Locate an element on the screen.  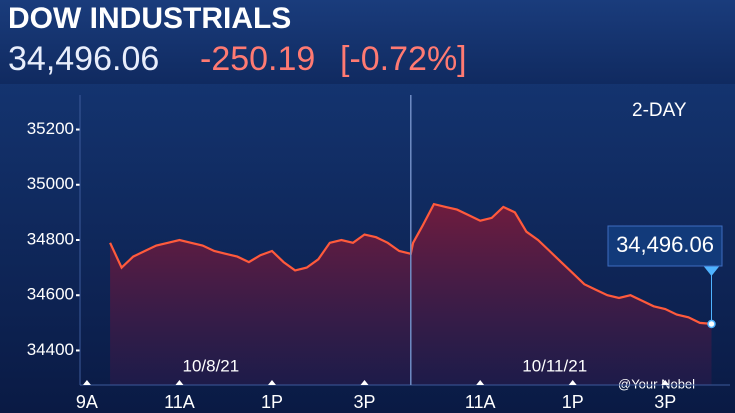
y-tick-label: 35000 is located at coordinates (50, 183).